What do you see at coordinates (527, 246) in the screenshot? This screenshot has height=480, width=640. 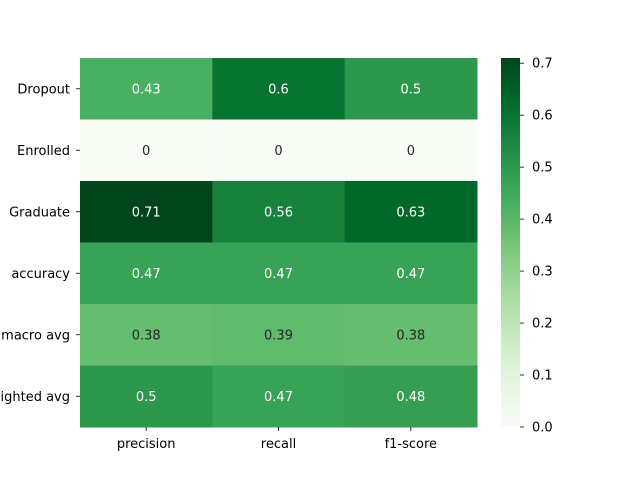 I see `colorbar: 0.0 0.1 0.2 0.3 0.4 0.5 0.6 0.7` at bounding box center [527, 246].